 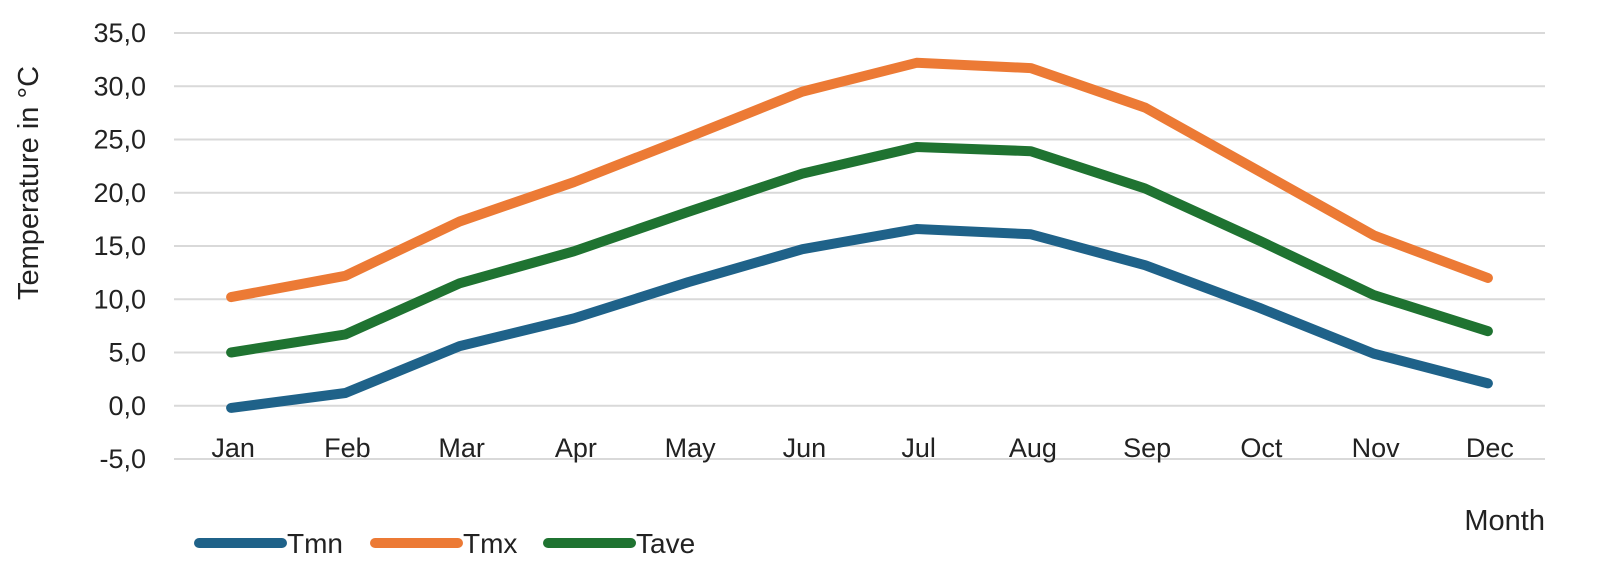 I want to click on y-tick-label: 5,0, so click(x=127, y=353).